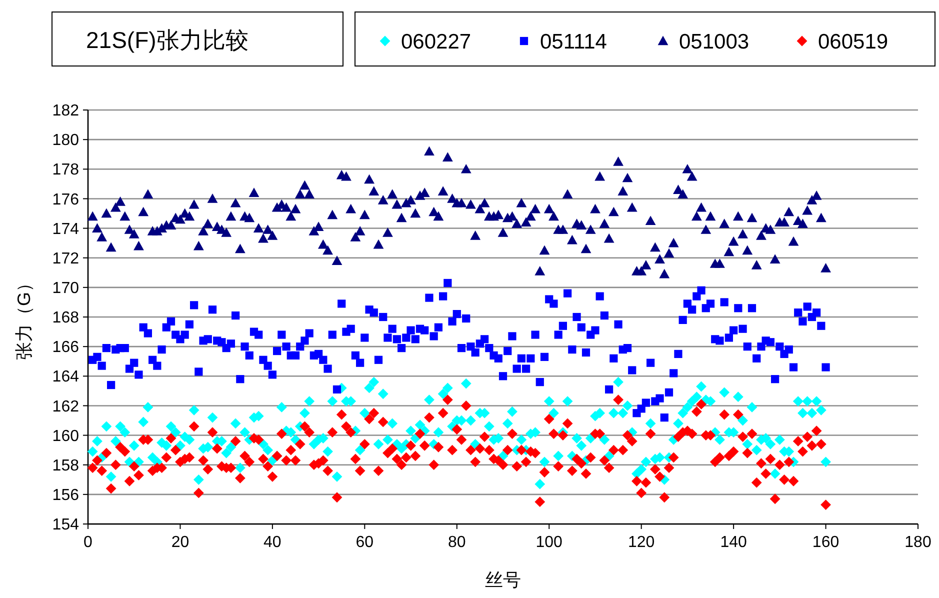 The width and height of the screenshot is (939, 598). Describe the element at coordinates (66, 170) in the screenshot. I see `y-tick-label: 178` at that location.